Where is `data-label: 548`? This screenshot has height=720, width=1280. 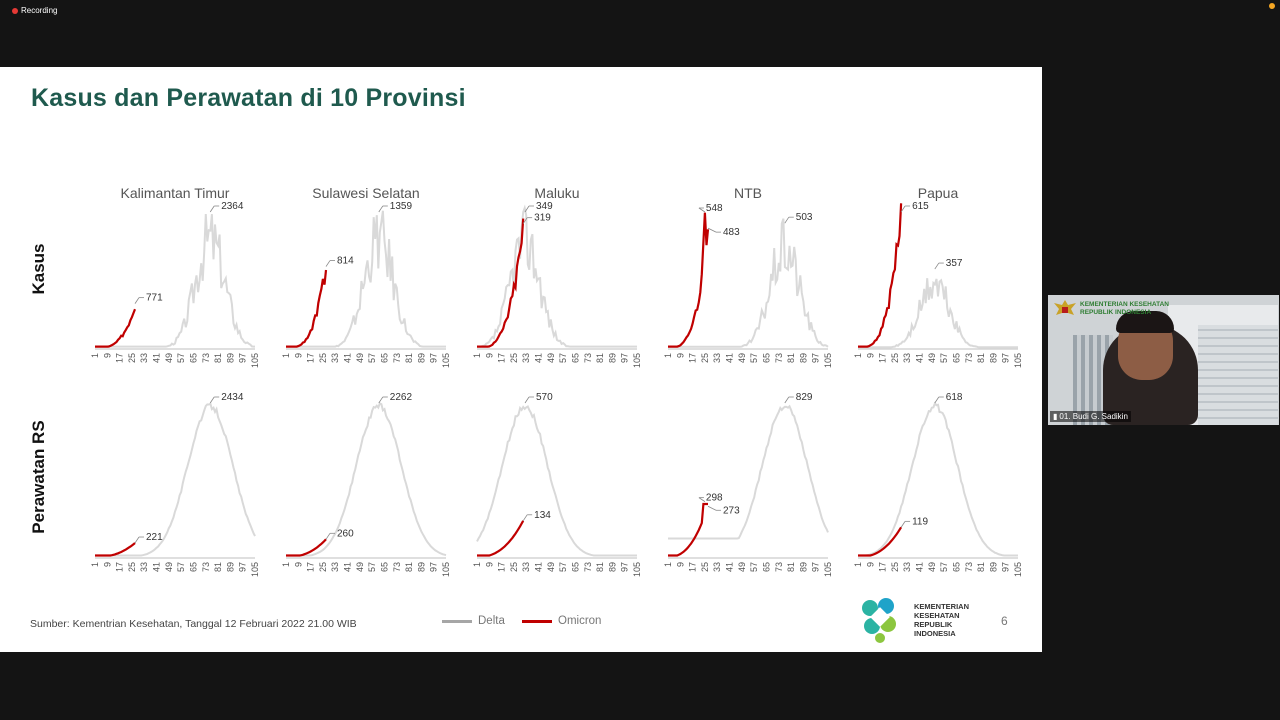
data-label: 548 is located at coordinates (714, 208).